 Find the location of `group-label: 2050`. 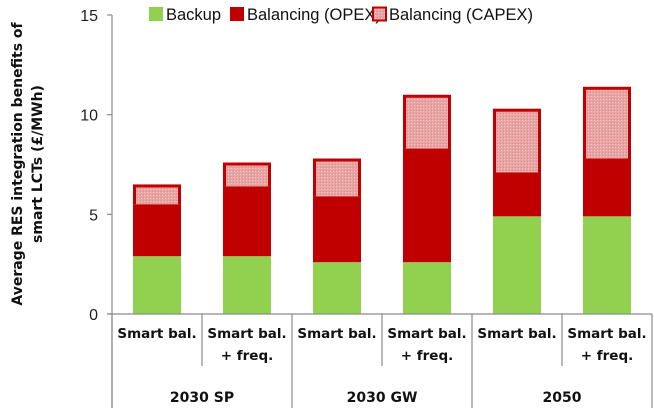

group-label: 2050 is located at coordinates (562, 398).